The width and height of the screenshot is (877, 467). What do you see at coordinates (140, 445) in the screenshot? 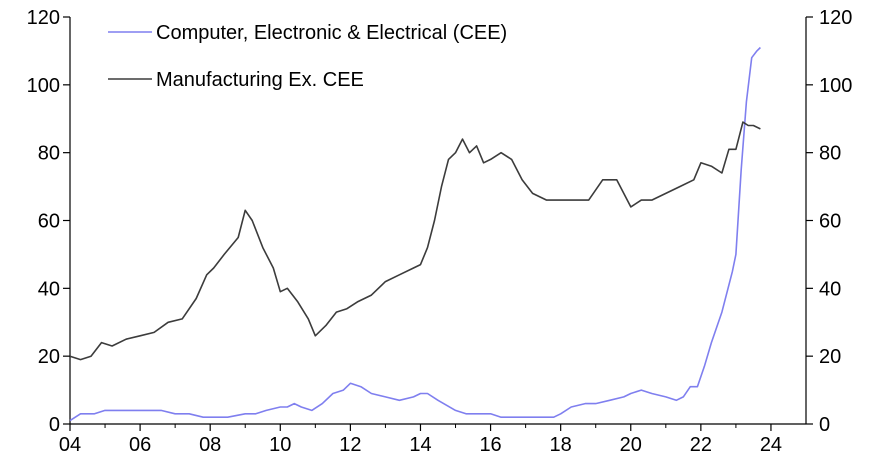
I see `x-tick-label: 06` at bounding box center [140, 445].